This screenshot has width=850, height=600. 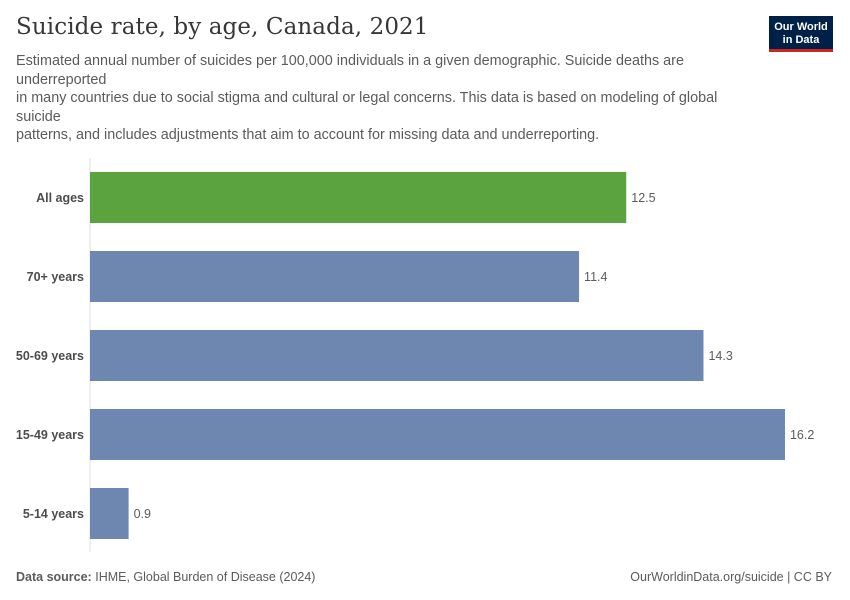 What do you see at coordinates (55, 277) in the screenshot?
I see `category-label: 70+ years` at bounding box center [55, 277].